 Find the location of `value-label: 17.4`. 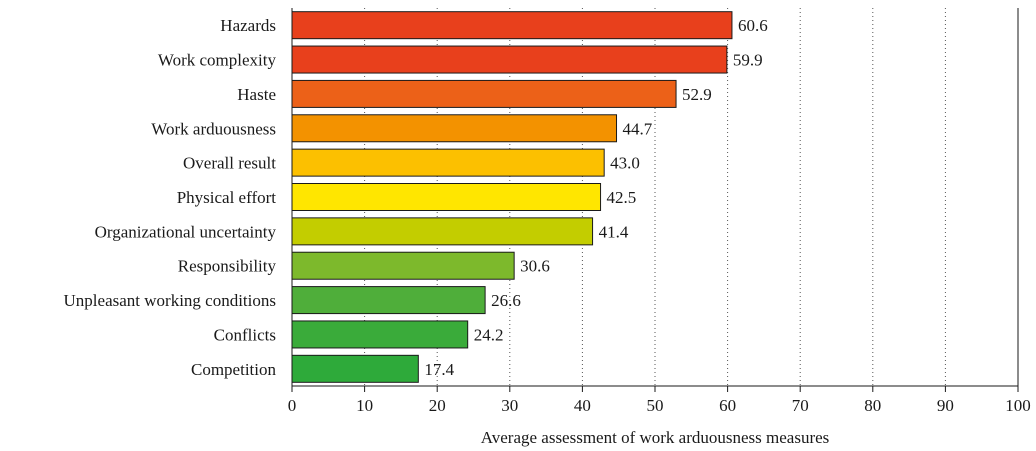

value-label: 17.4 is located at coordinates (439, 369).